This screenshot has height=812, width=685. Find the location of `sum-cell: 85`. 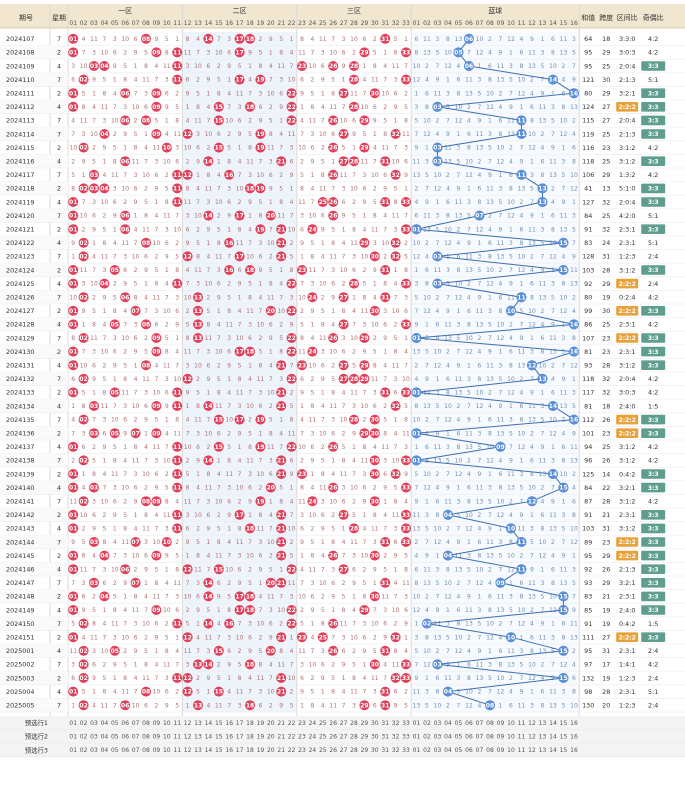

sum-cell: 85 is located at coordinates (588, 610).